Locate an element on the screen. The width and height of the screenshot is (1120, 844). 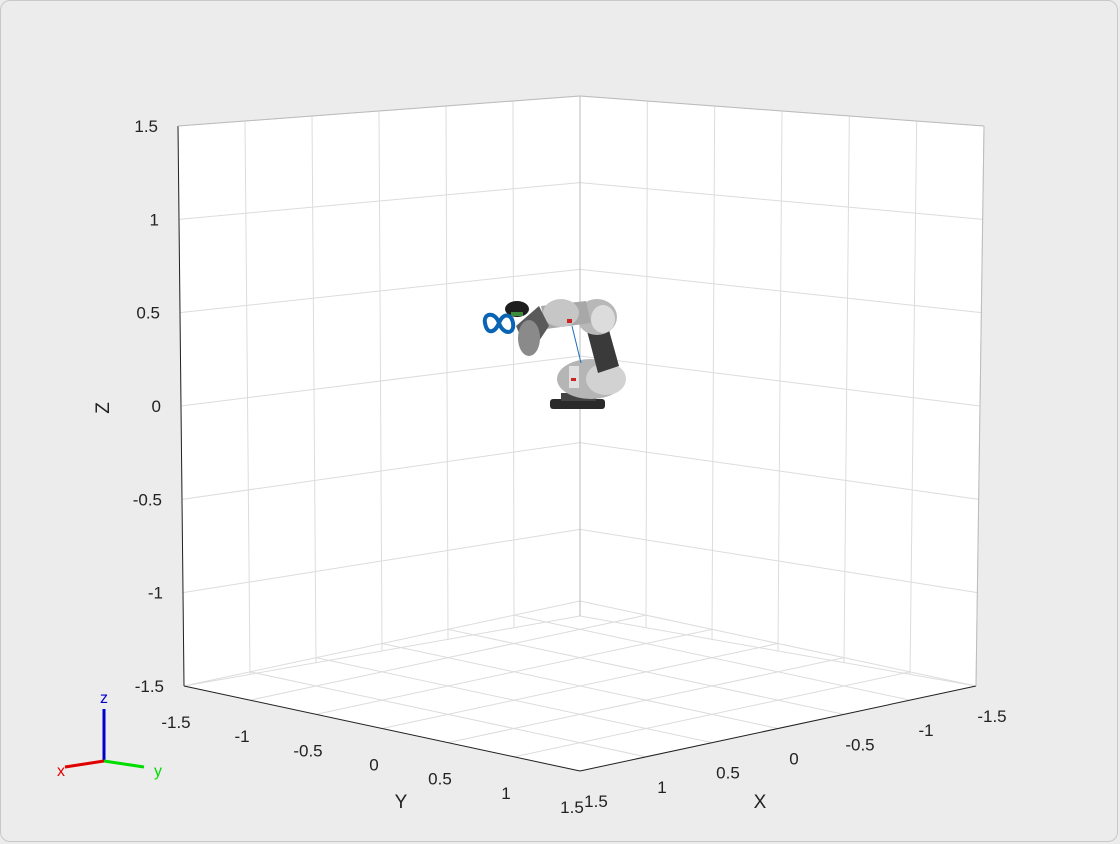
x-tick-label: 1.5 is located at coordinates (596, 801).